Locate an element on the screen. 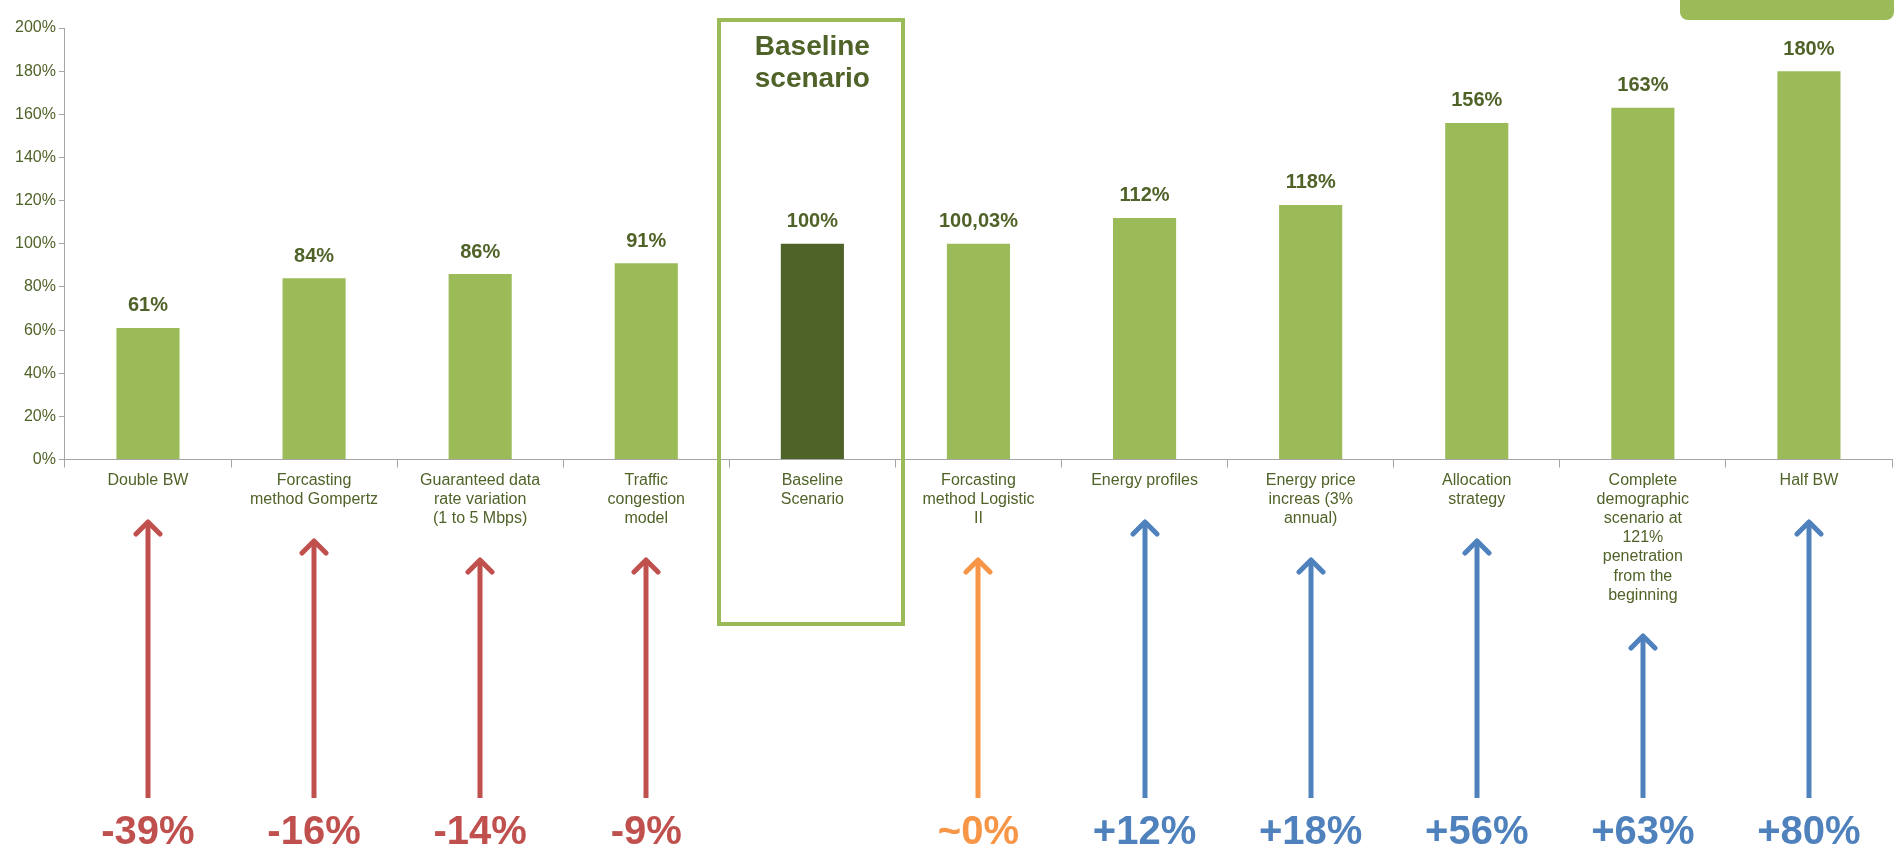 The width and height of the screenshot is (1898, 865). y-tick-label: 200% is located at coordinates (35, 27).